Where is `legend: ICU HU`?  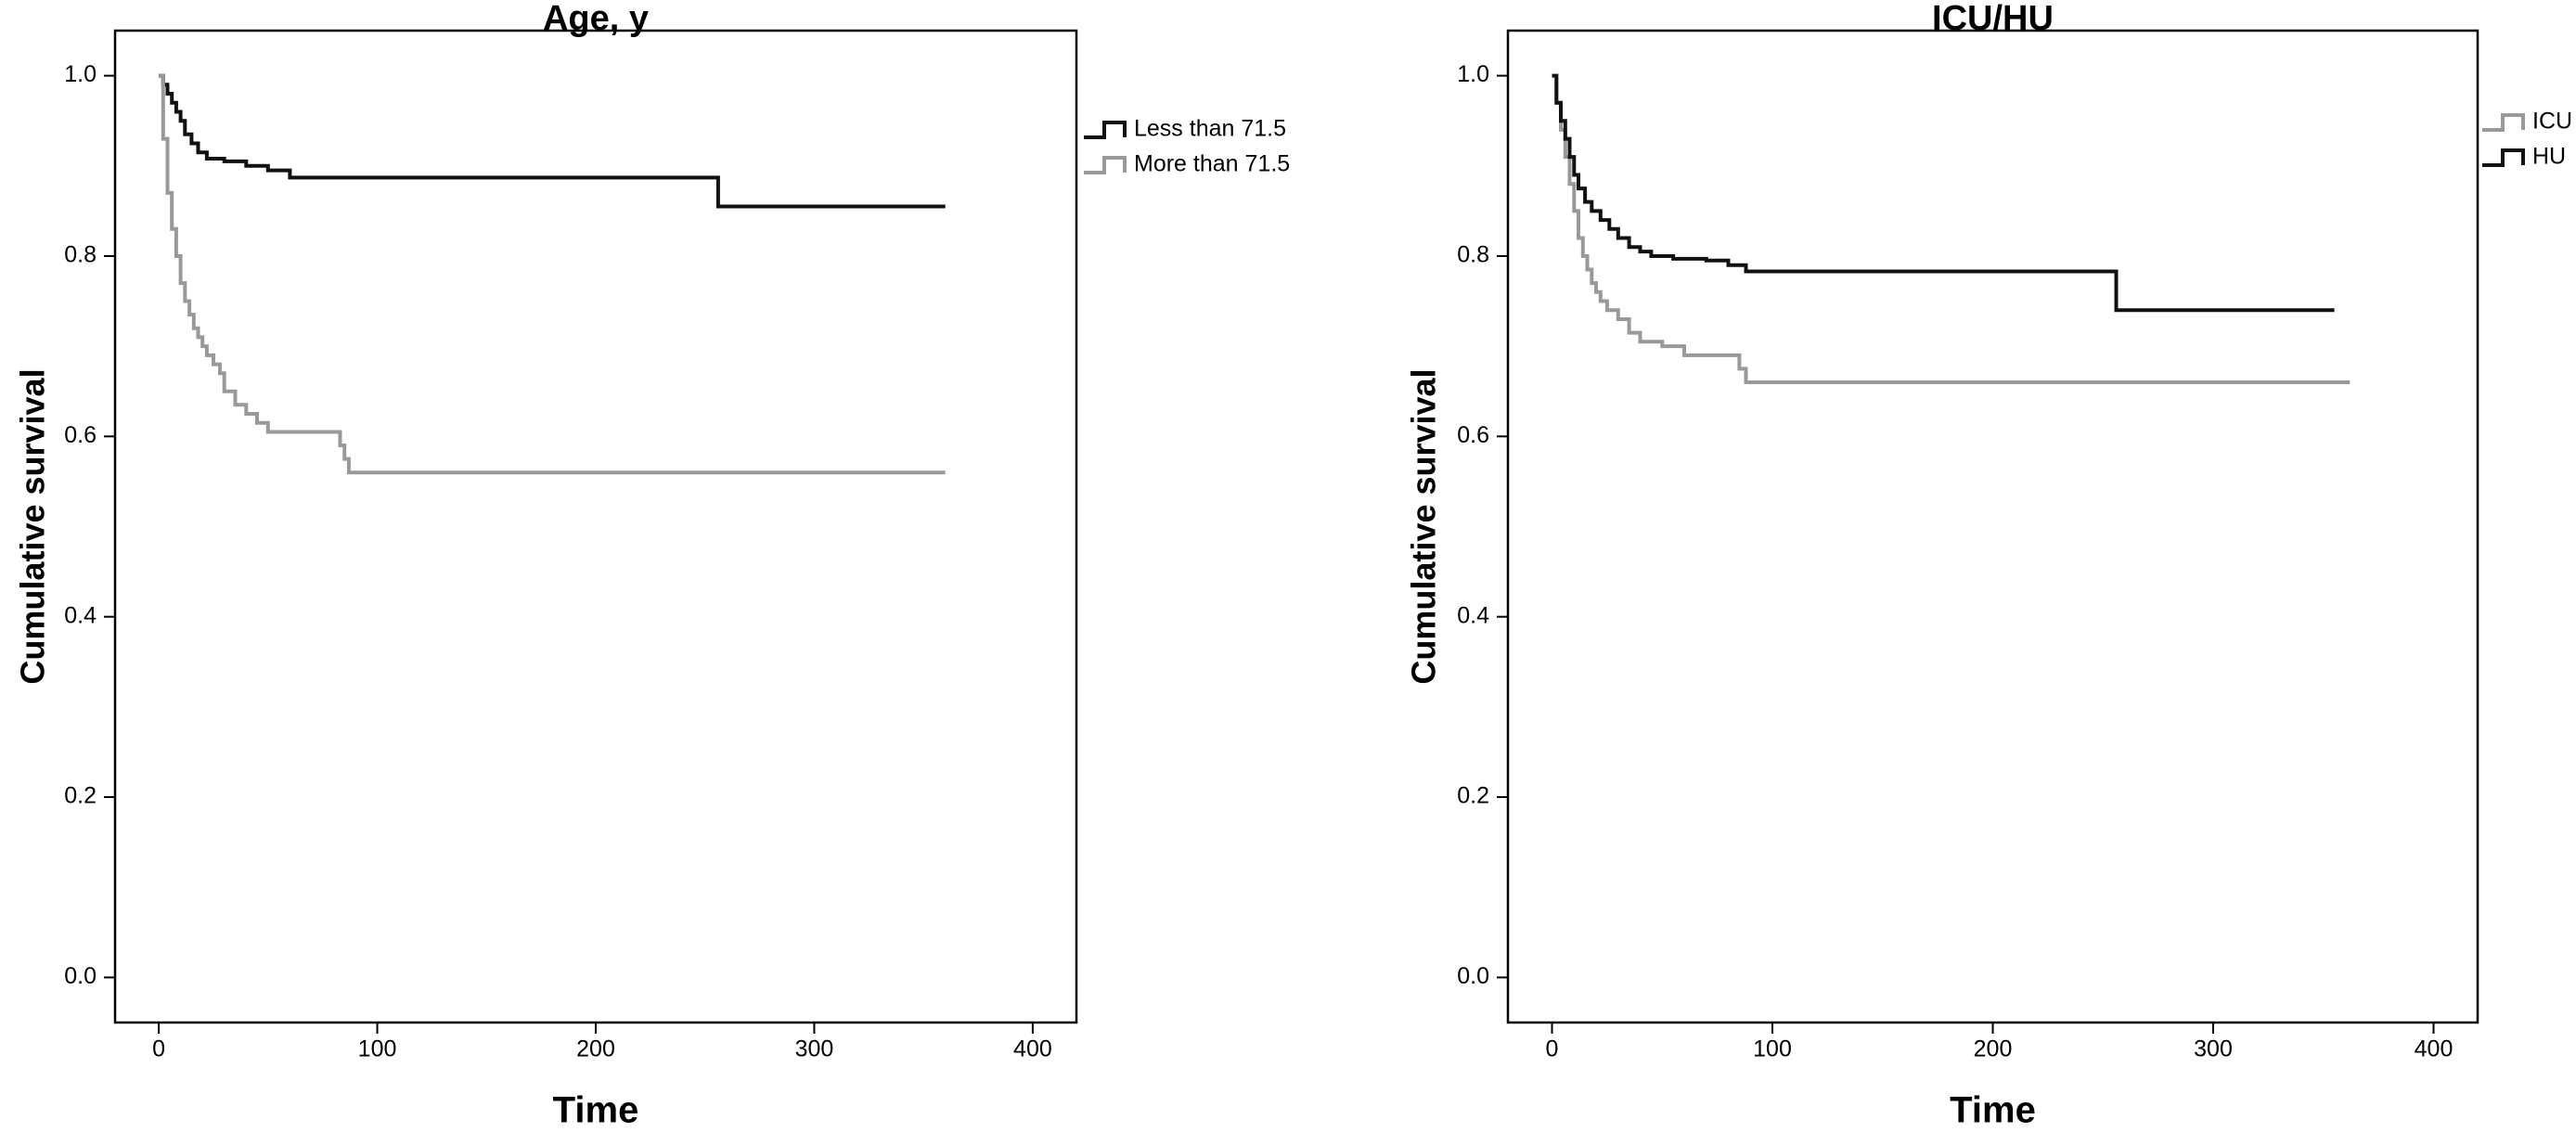 legend: ICU HU is located at coordinates (2527, 139).